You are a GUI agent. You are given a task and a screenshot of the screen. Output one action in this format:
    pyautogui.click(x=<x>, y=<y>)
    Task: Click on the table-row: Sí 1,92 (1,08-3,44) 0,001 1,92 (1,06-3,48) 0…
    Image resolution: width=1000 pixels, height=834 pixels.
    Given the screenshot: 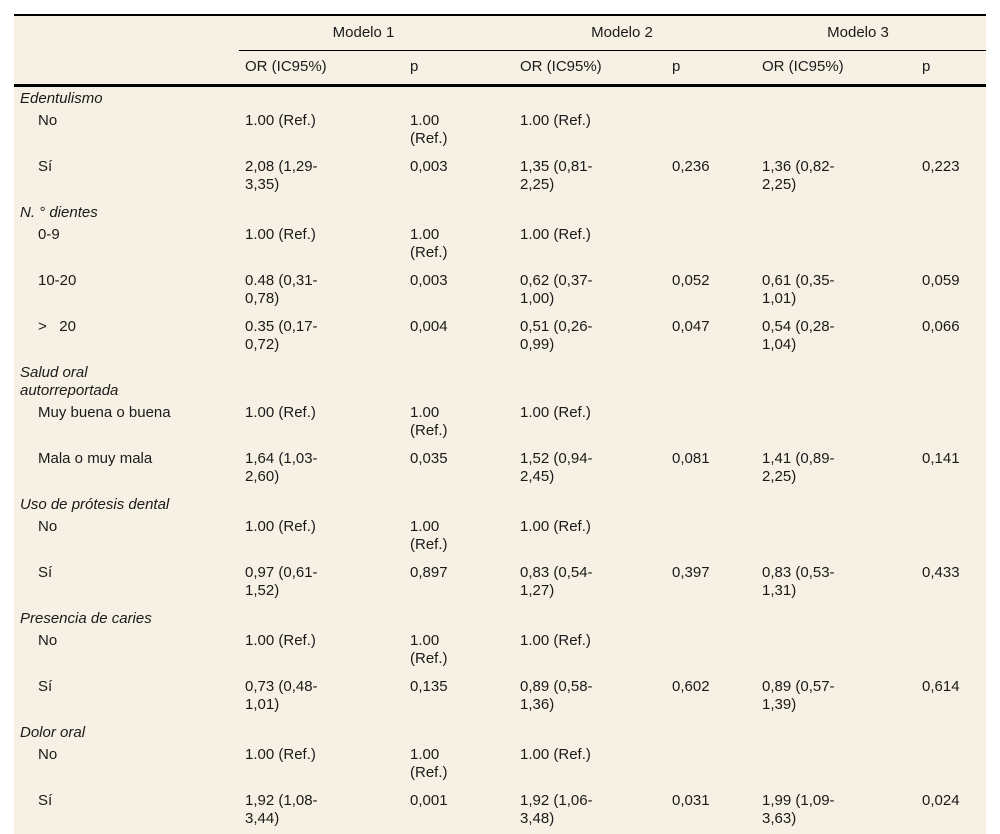 What is the action you would take?
    pyautogui.click(x=500, y=811)
    